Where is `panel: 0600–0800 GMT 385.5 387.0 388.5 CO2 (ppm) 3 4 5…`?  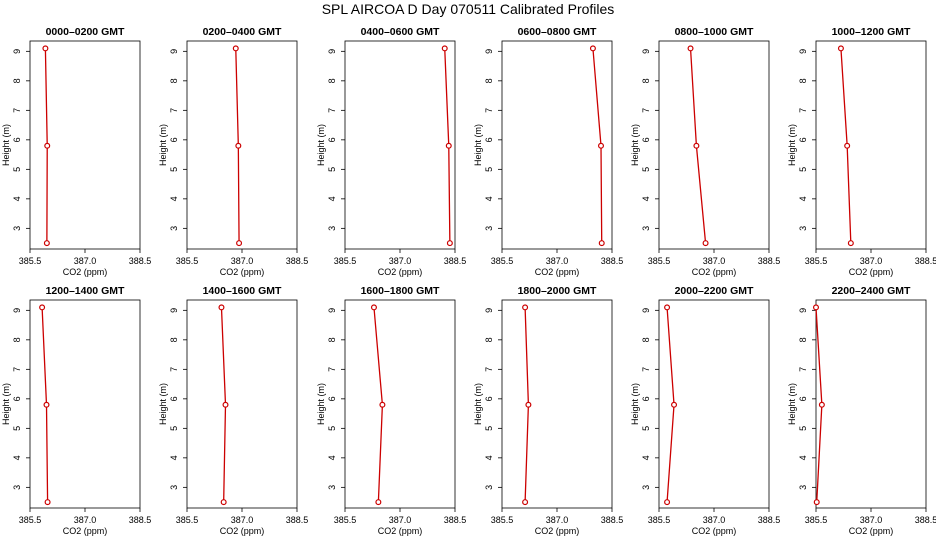 panel: 0600–0800 GMT 385.5 387.0 388.5 CO2 (ppm) 3 4 5… is located at coordinates (548, 151).